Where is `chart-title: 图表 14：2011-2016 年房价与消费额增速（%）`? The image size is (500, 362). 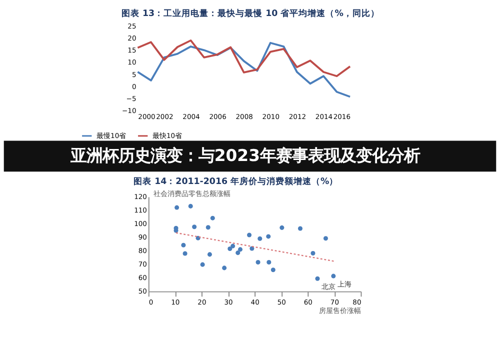
chart-title: 图表 14：2011-2016 年房价与消费额增速（%） is located at coordinates (236, 182).